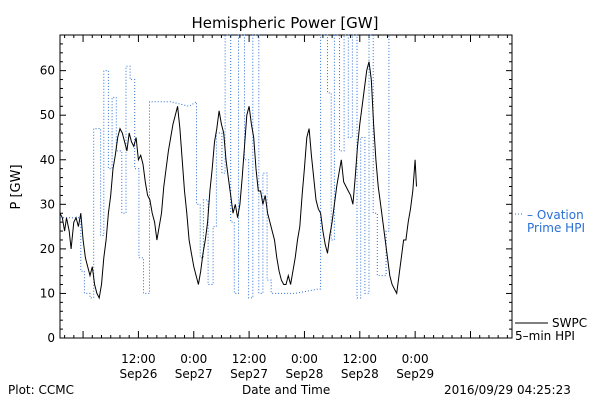 This screenshot has height=400, width=600. I want to click on y-tick-label: 50, so click(47, 115).